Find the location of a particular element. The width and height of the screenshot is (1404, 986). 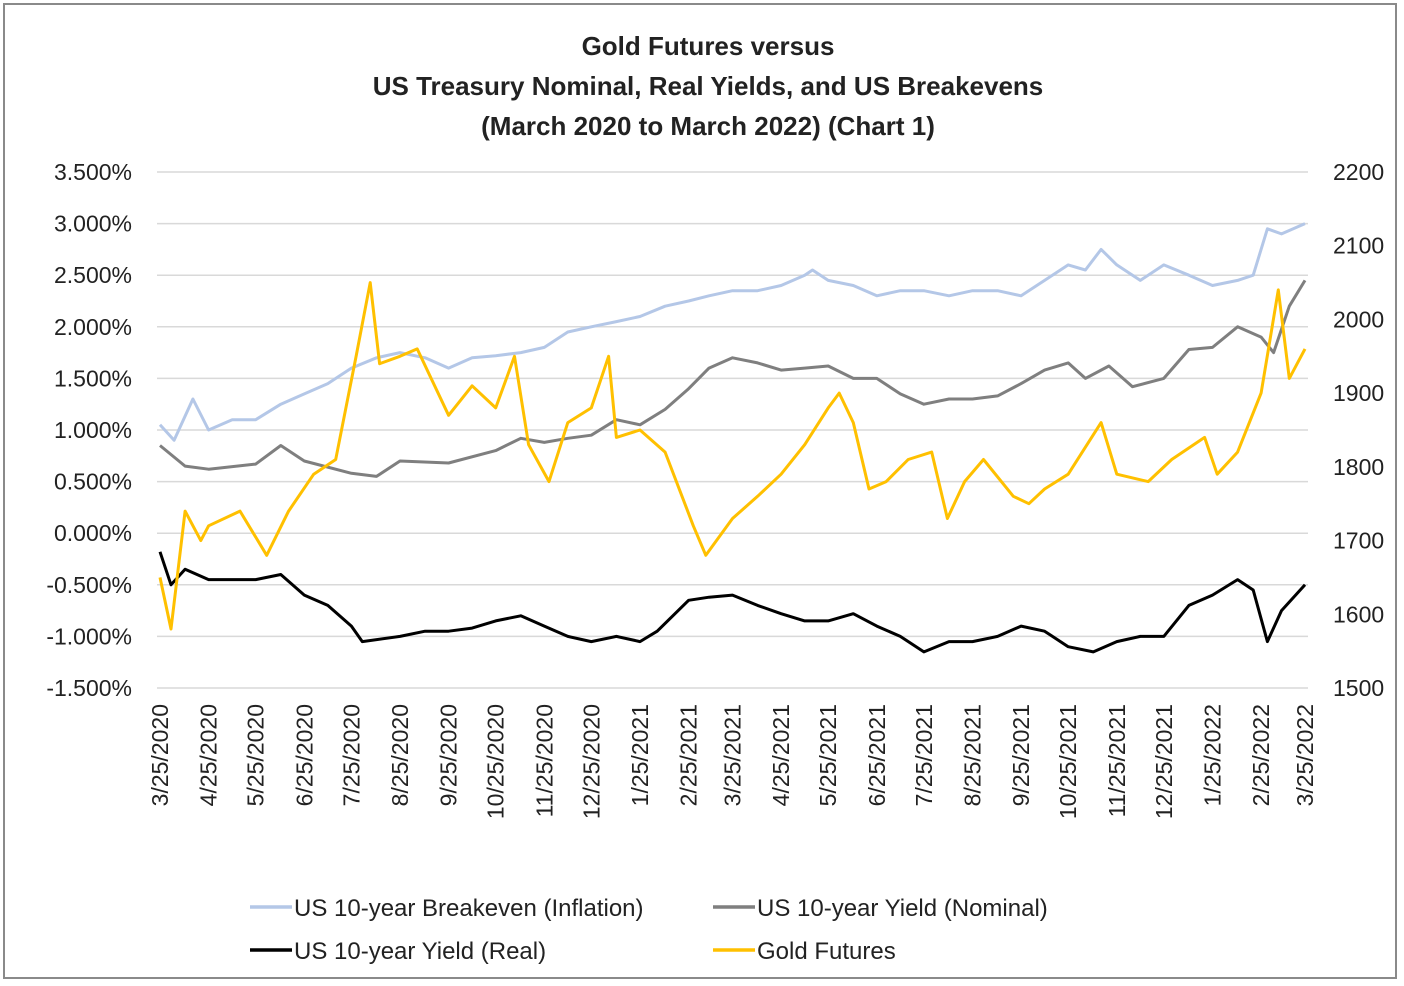

x-tick-label: 11/25/2020 is located at coordinates (544, 760).